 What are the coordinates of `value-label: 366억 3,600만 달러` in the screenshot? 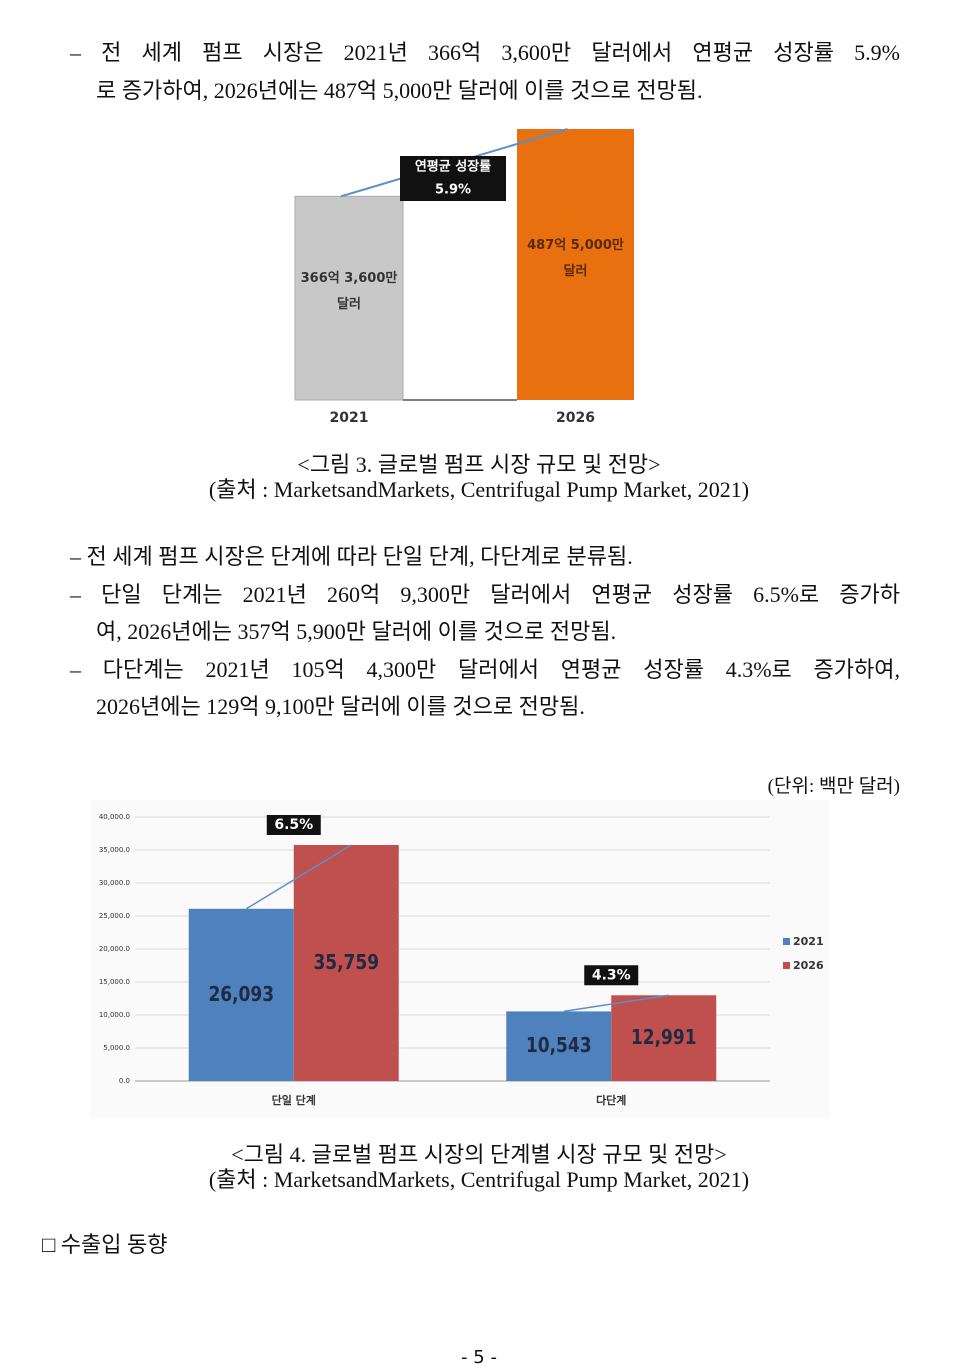 It's located at (349, 292).